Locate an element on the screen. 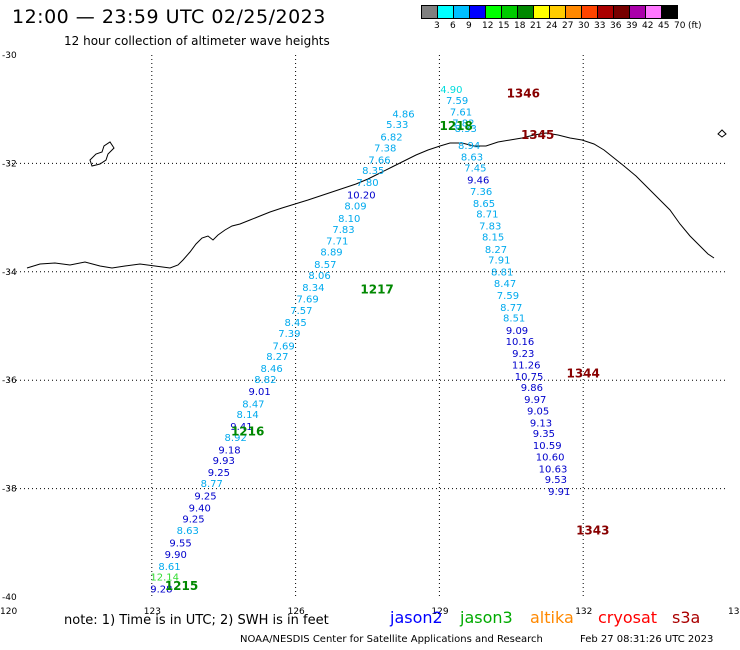 The width and height of the screenshot is (740, 650). colorbar-label: 42 is located at coordinates (648, 26).